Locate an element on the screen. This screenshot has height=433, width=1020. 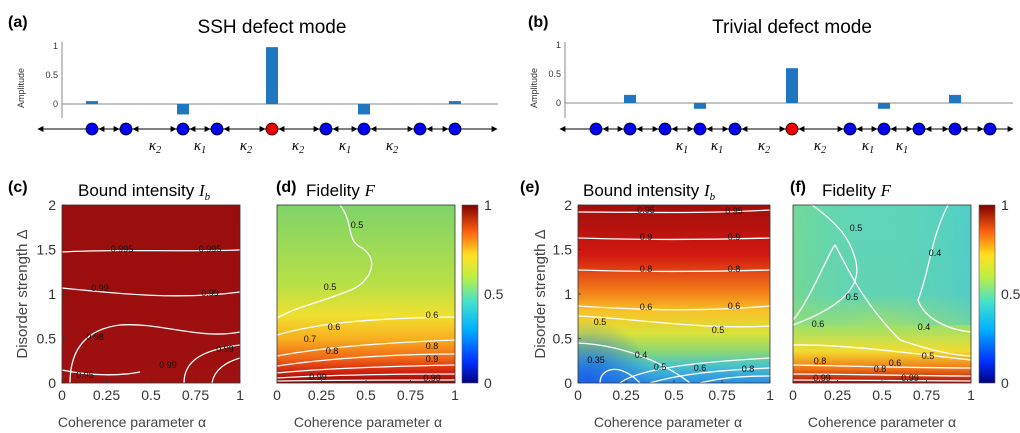
ylabel-a: Amplitude is located at coordinates (21, 88).